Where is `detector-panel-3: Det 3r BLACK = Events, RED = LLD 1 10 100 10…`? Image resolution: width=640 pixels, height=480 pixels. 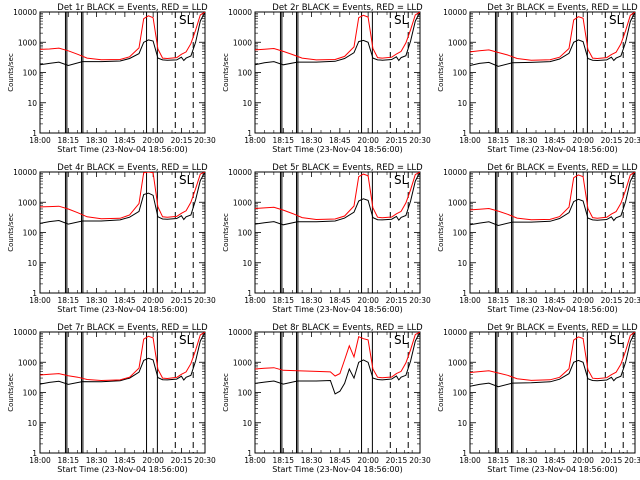
detector-panel-3: Det 3r BLACK = Events, RED = LLD 1 10 100 10… is located at coordinates (538, 78).